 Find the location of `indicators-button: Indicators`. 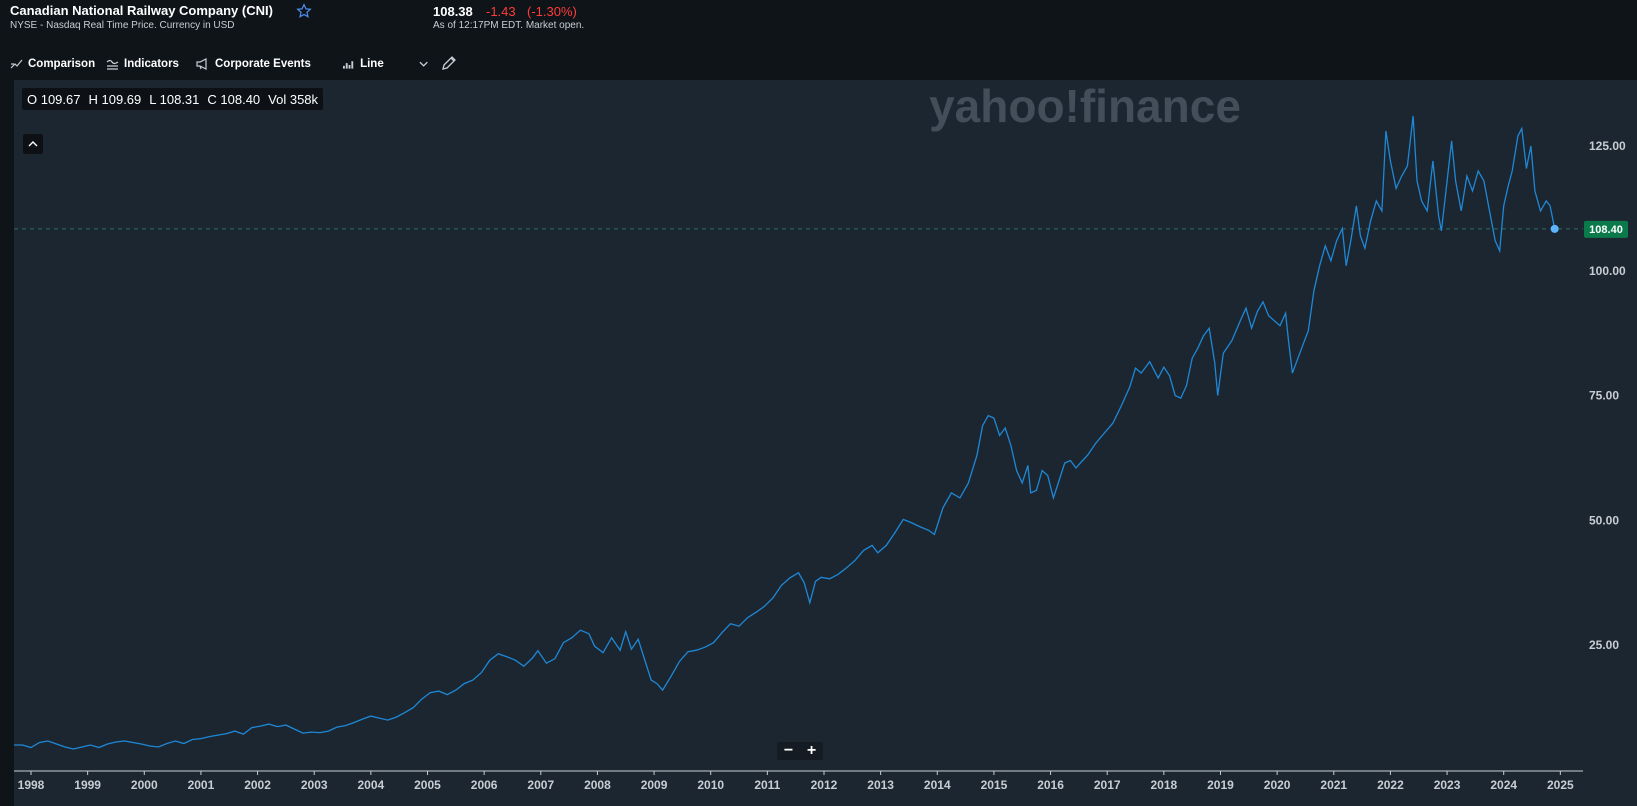

indicators-button: Indicators is located at coordinates (142, 64).